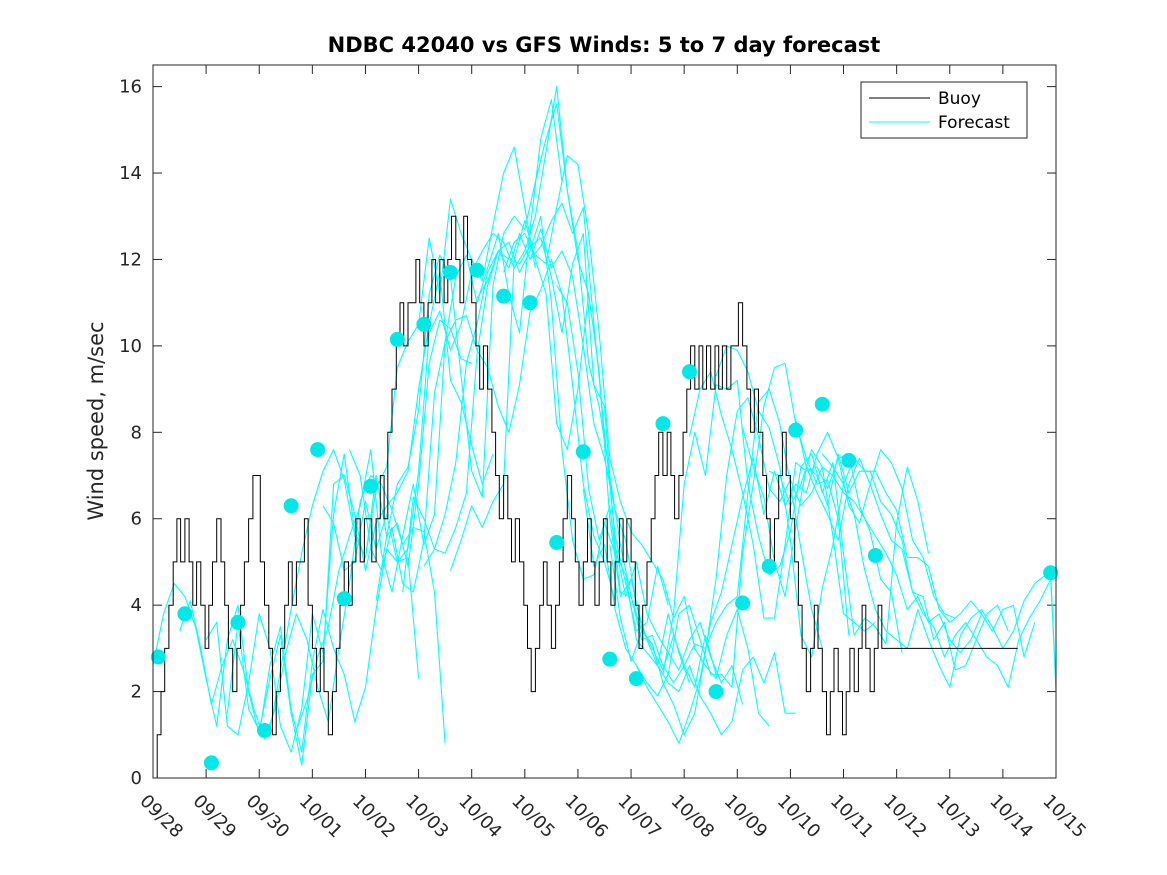  What do you see at coordinates (96, 420) in the screenshot?
I see `y-axis-label: Wind speed, m/sec` at bounding box center [96, 420].